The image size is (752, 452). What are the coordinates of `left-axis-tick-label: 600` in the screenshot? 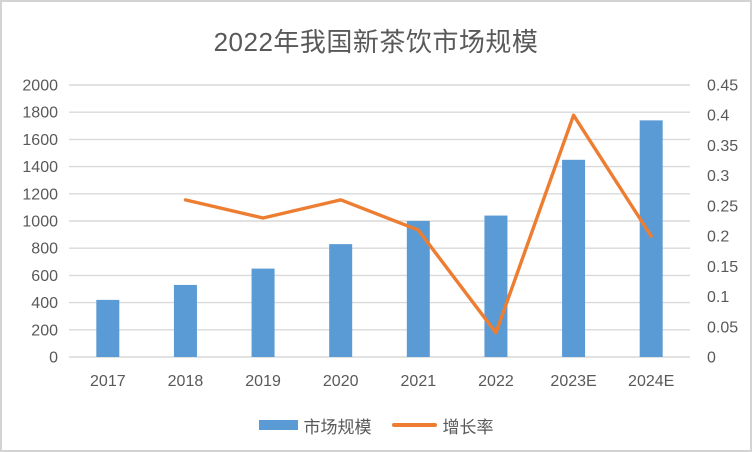 It's located at (44, 276).